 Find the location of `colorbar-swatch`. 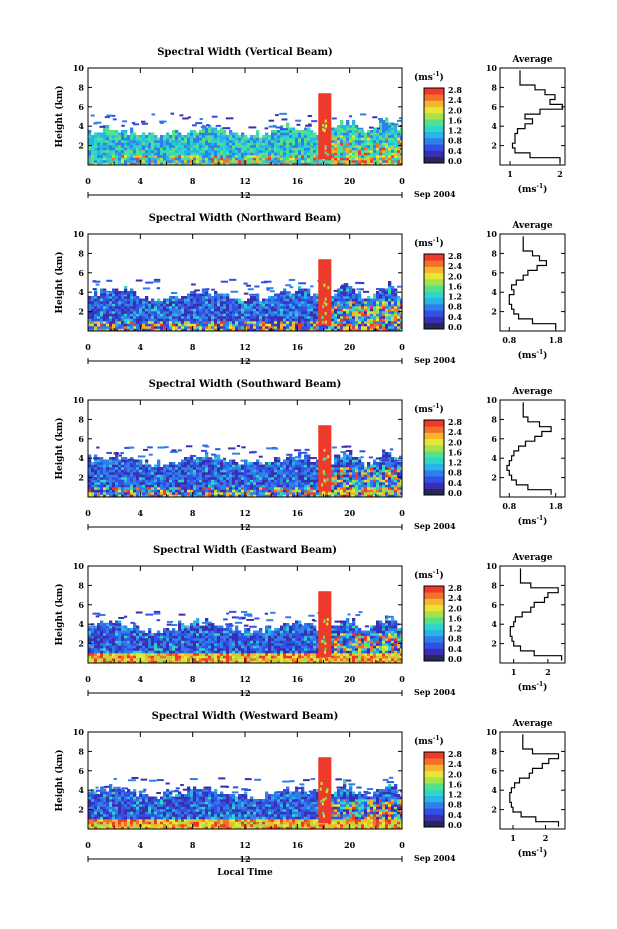

colorbar-swatch is located at coordinates (434, 320).